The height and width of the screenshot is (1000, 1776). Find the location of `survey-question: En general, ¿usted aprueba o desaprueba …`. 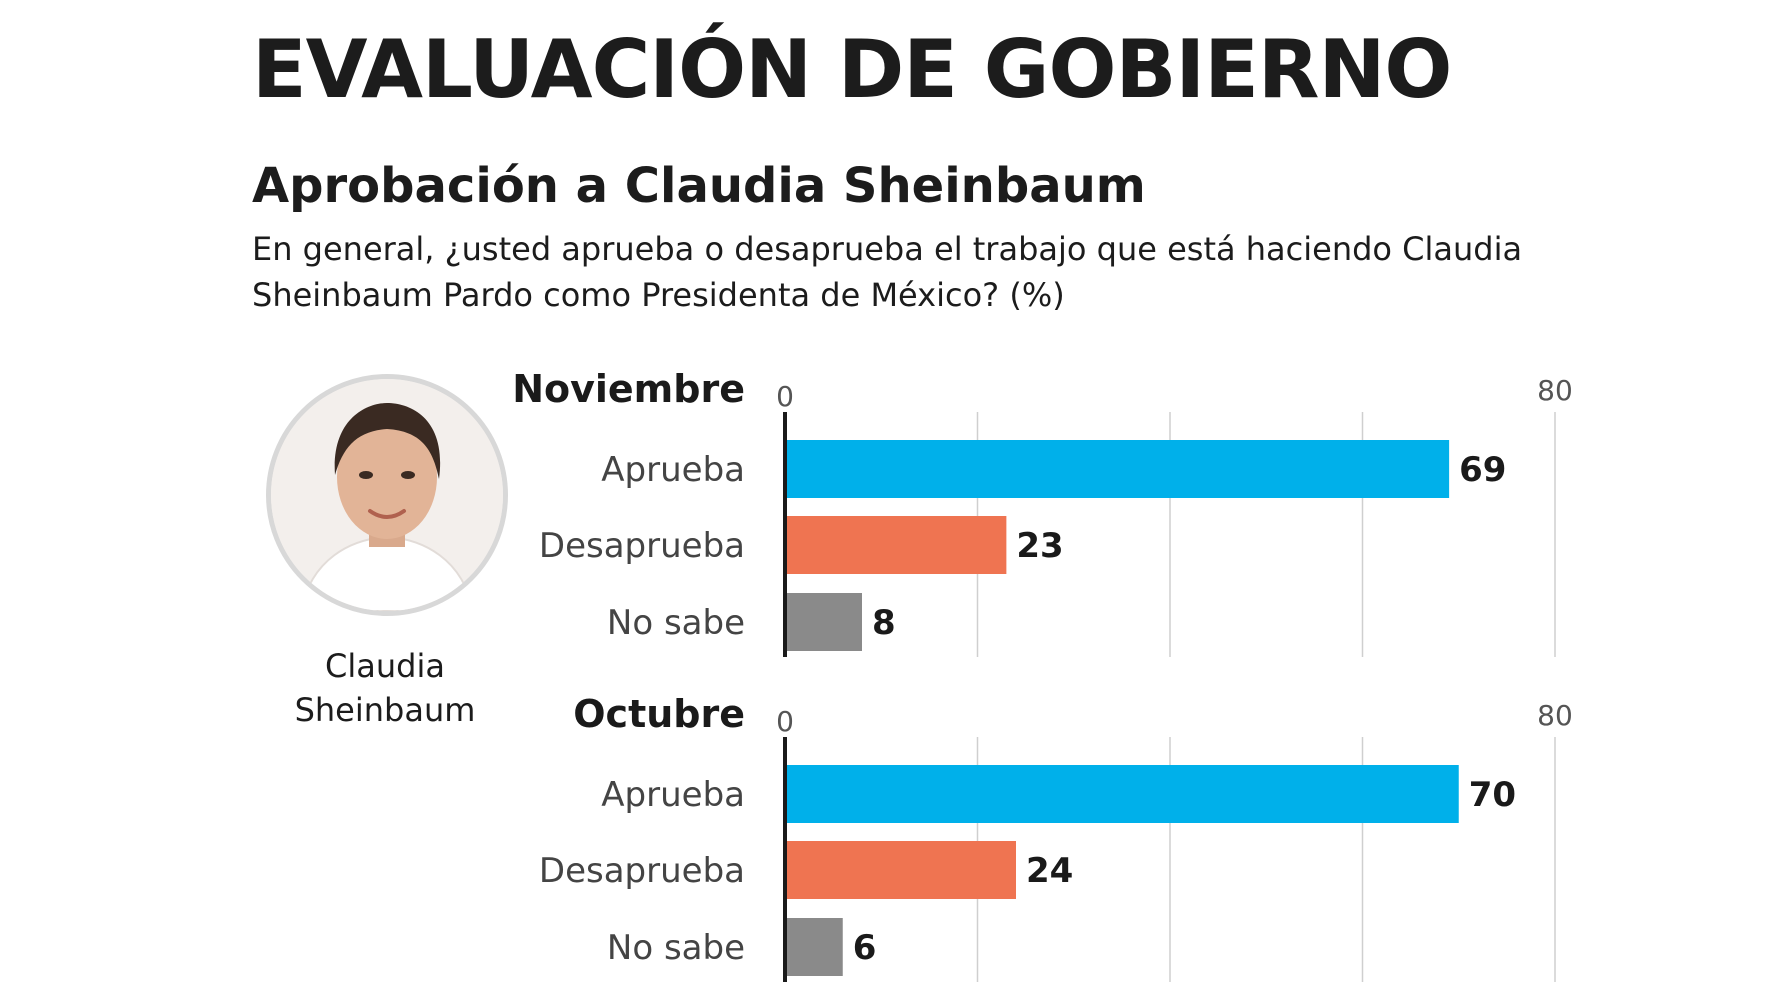

survey-question: En general, ¿usted aprueba o desaprueba … is located at coordinates (887, 272).